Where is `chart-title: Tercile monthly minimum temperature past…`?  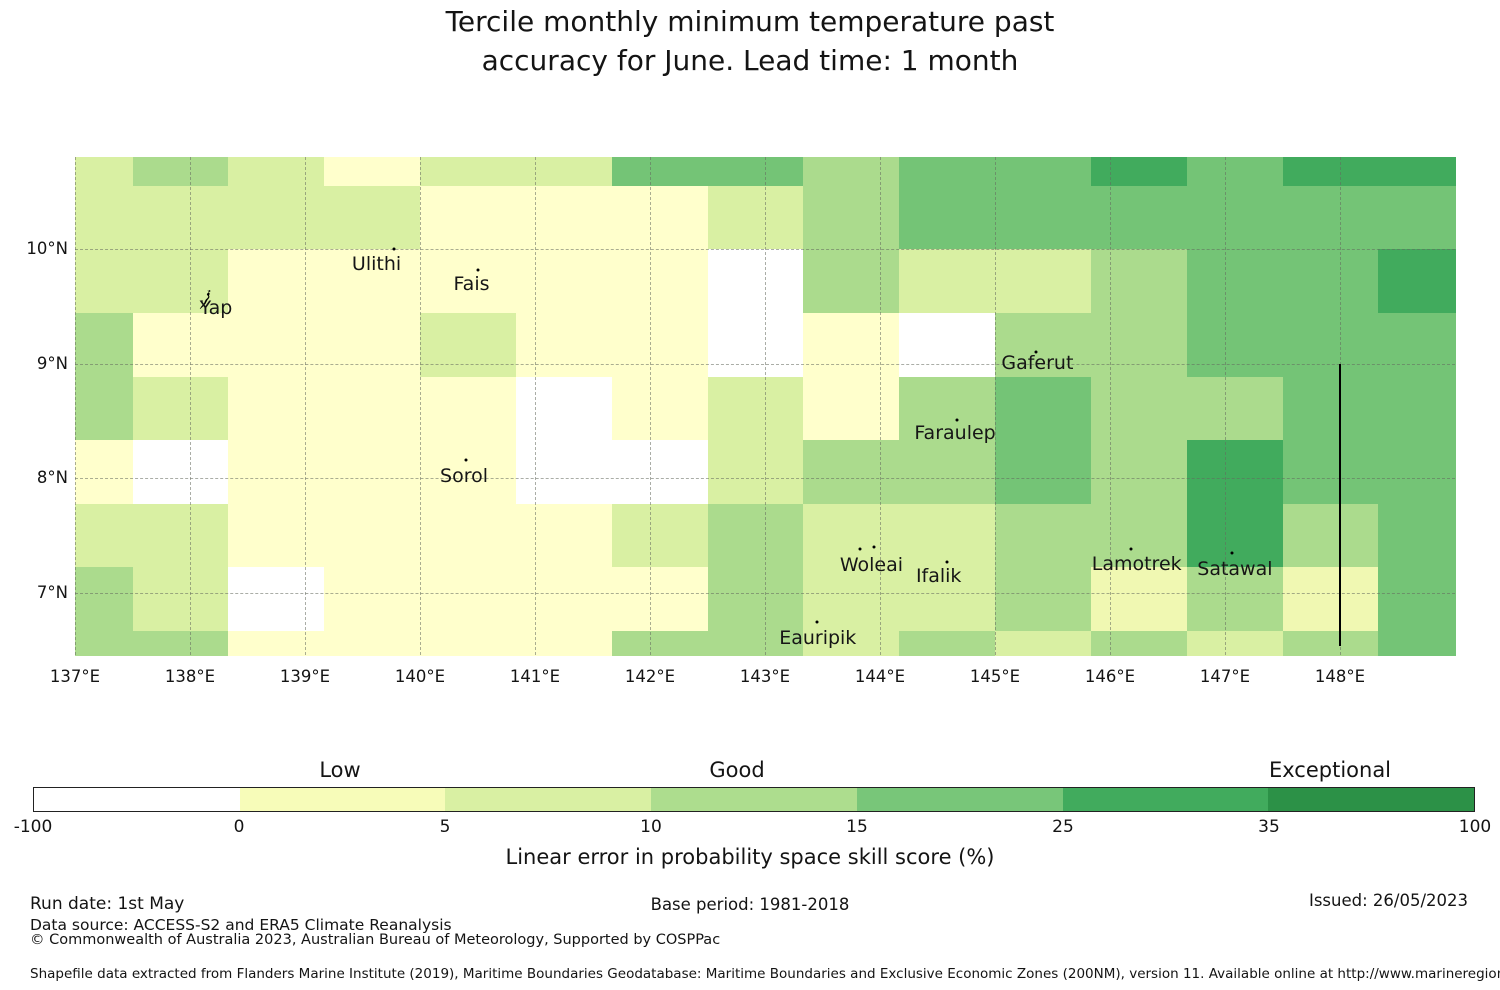
chart-title: Tercile monthly minimum temperature past… is located at coordinates (750, 41).